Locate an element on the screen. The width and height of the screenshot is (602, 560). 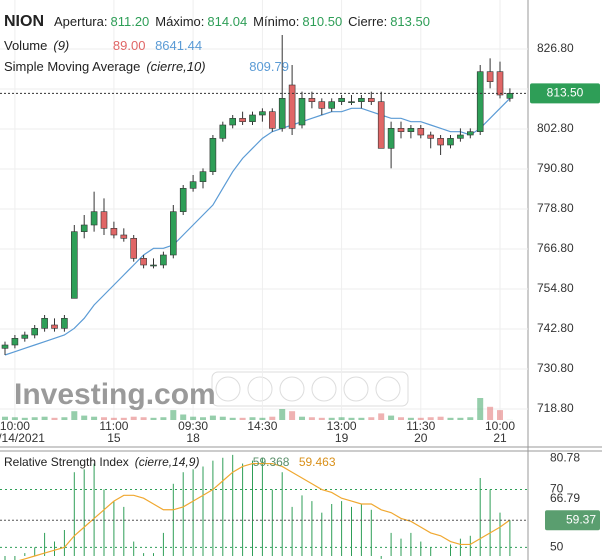
legend-name: Relative Strength Index is located at coordinates (66, 462).